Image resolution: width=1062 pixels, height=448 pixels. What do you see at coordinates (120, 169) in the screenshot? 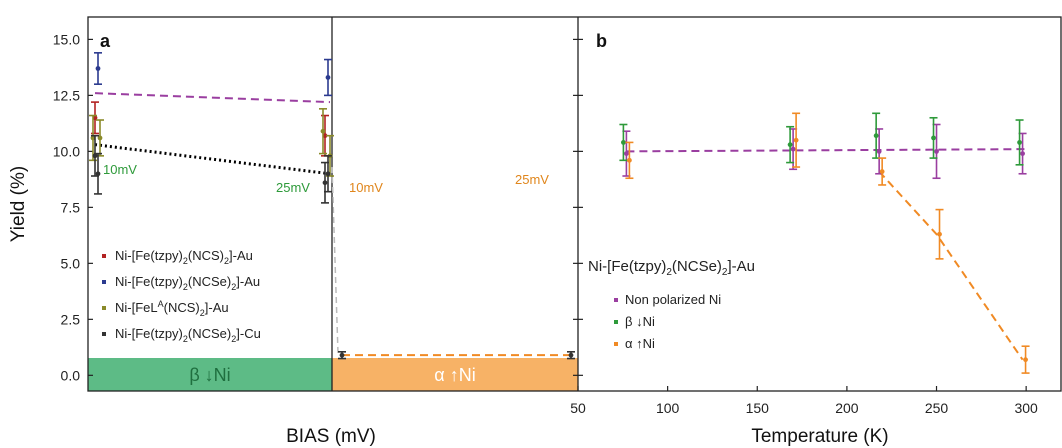
I see `annot-left-10mv: 10mV` at bounding box center [120, 169].